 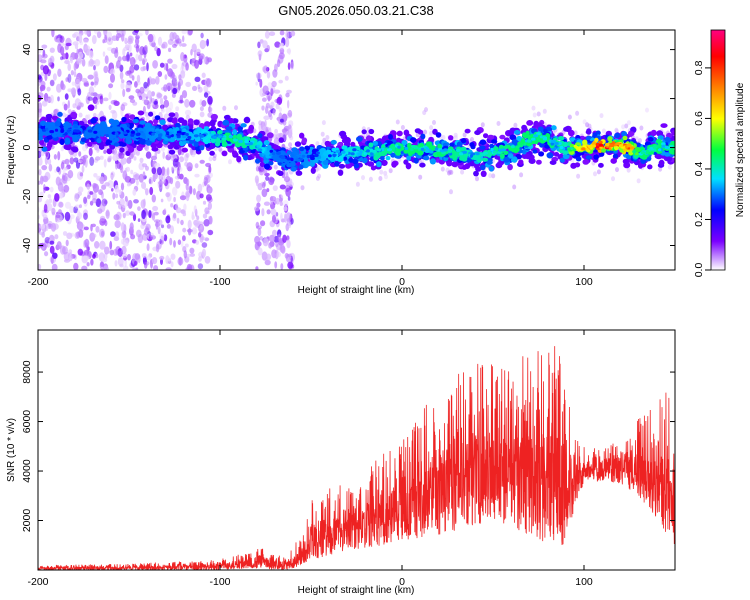 I want to click on snr-ylabel: SNR (10 * v/v), so click(x=11, y=450).